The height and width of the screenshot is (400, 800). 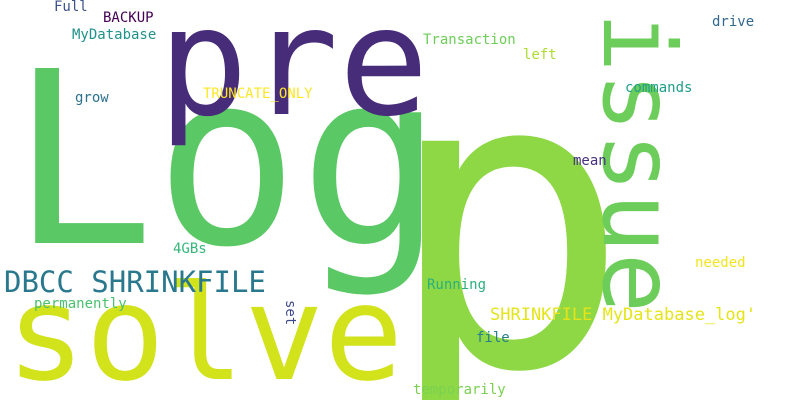 I want to click on word-mean: mean, so click(x=590, y=161).